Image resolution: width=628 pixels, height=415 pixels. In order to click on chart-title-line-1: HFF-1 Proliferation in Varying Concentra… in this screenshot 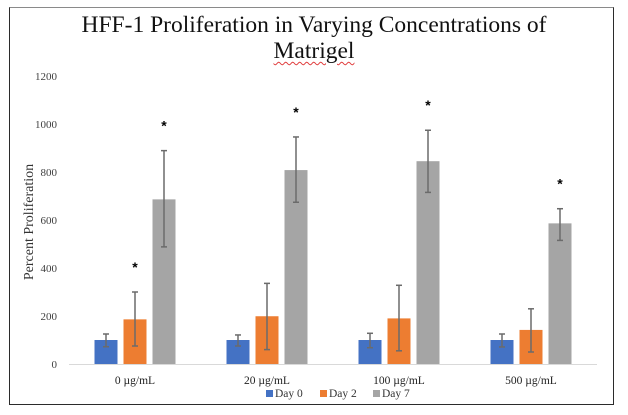, I will do `click(314, 25)`.